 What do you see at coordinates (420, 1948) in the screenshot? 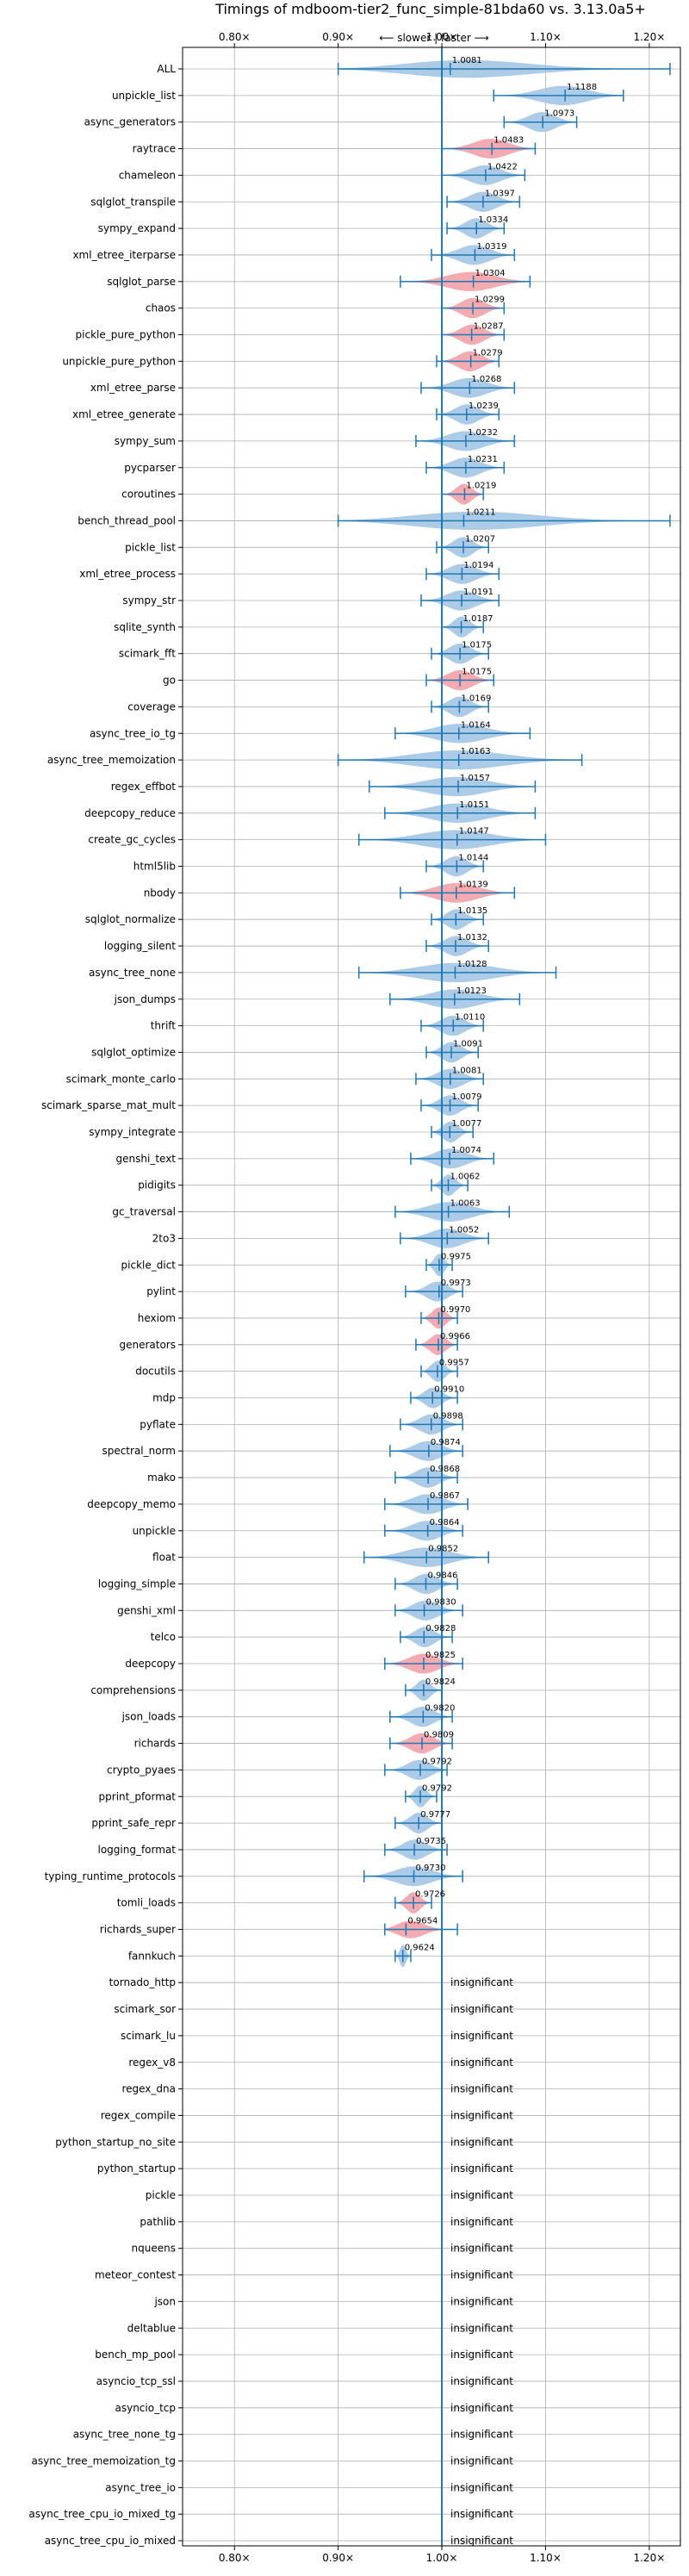
I see `value-label: 0.9624` at bounding box center [420, 1948].